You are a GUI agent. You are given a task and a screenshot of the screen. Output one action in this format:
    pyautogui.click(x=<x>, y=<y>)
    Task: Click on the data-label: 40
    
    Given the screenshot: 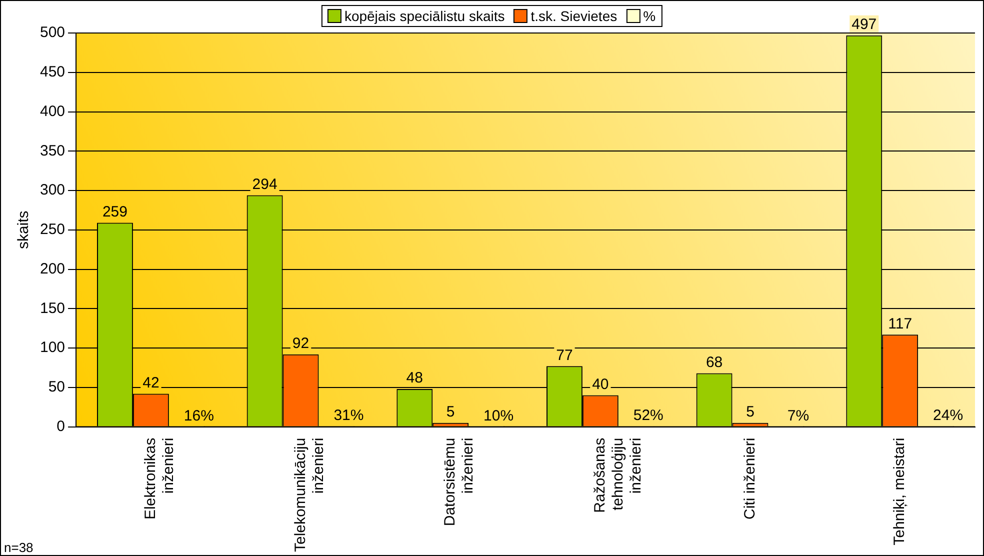 What is the action you would take?
    pyautogui.click(x=600, y=384)
    